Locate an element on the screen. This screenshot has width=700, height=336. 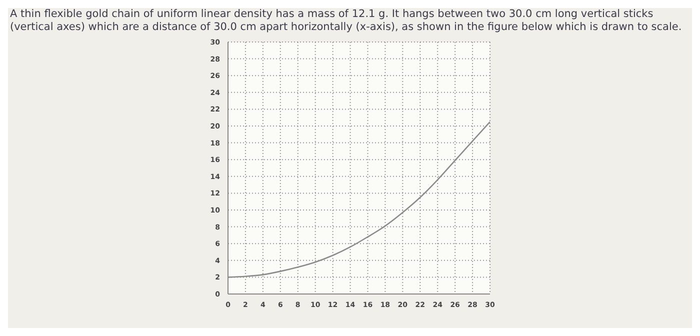
chart-title: A thin flexible gold chain of uniform linear density has a mass of 12.1 g. It hangs between two 30.0 cm long vertical sticks (vertical axes) which are a distance of 30.0 cm apart horizontally (x-axis), as shown in the figure below which is drawn to scale. is located at coordinates (346, 21).